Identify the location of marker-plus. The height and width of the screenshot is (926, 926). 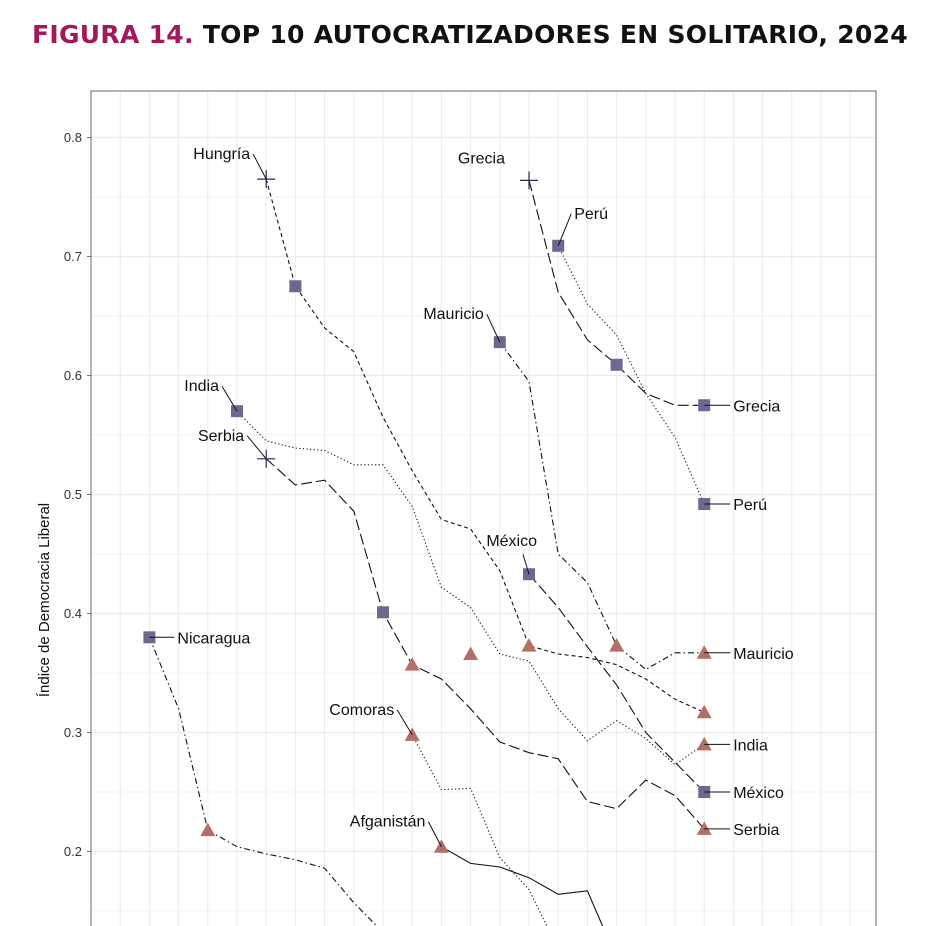
(529, 180).